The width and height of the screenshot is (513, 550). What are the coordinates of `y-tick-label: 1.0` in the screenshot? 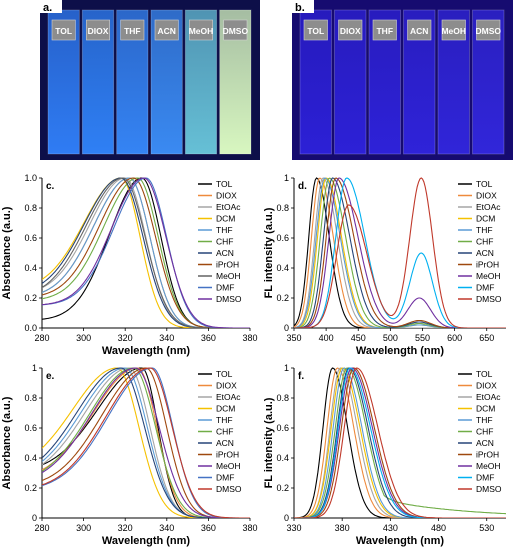 It's located at (30, 178).